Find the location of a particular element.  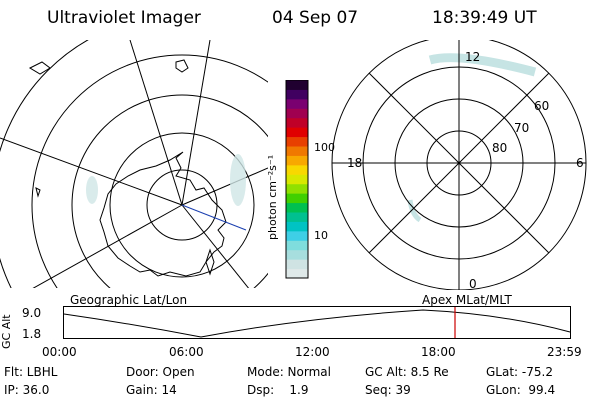

mlat-label: 80 is located at coordinates (499, 148).